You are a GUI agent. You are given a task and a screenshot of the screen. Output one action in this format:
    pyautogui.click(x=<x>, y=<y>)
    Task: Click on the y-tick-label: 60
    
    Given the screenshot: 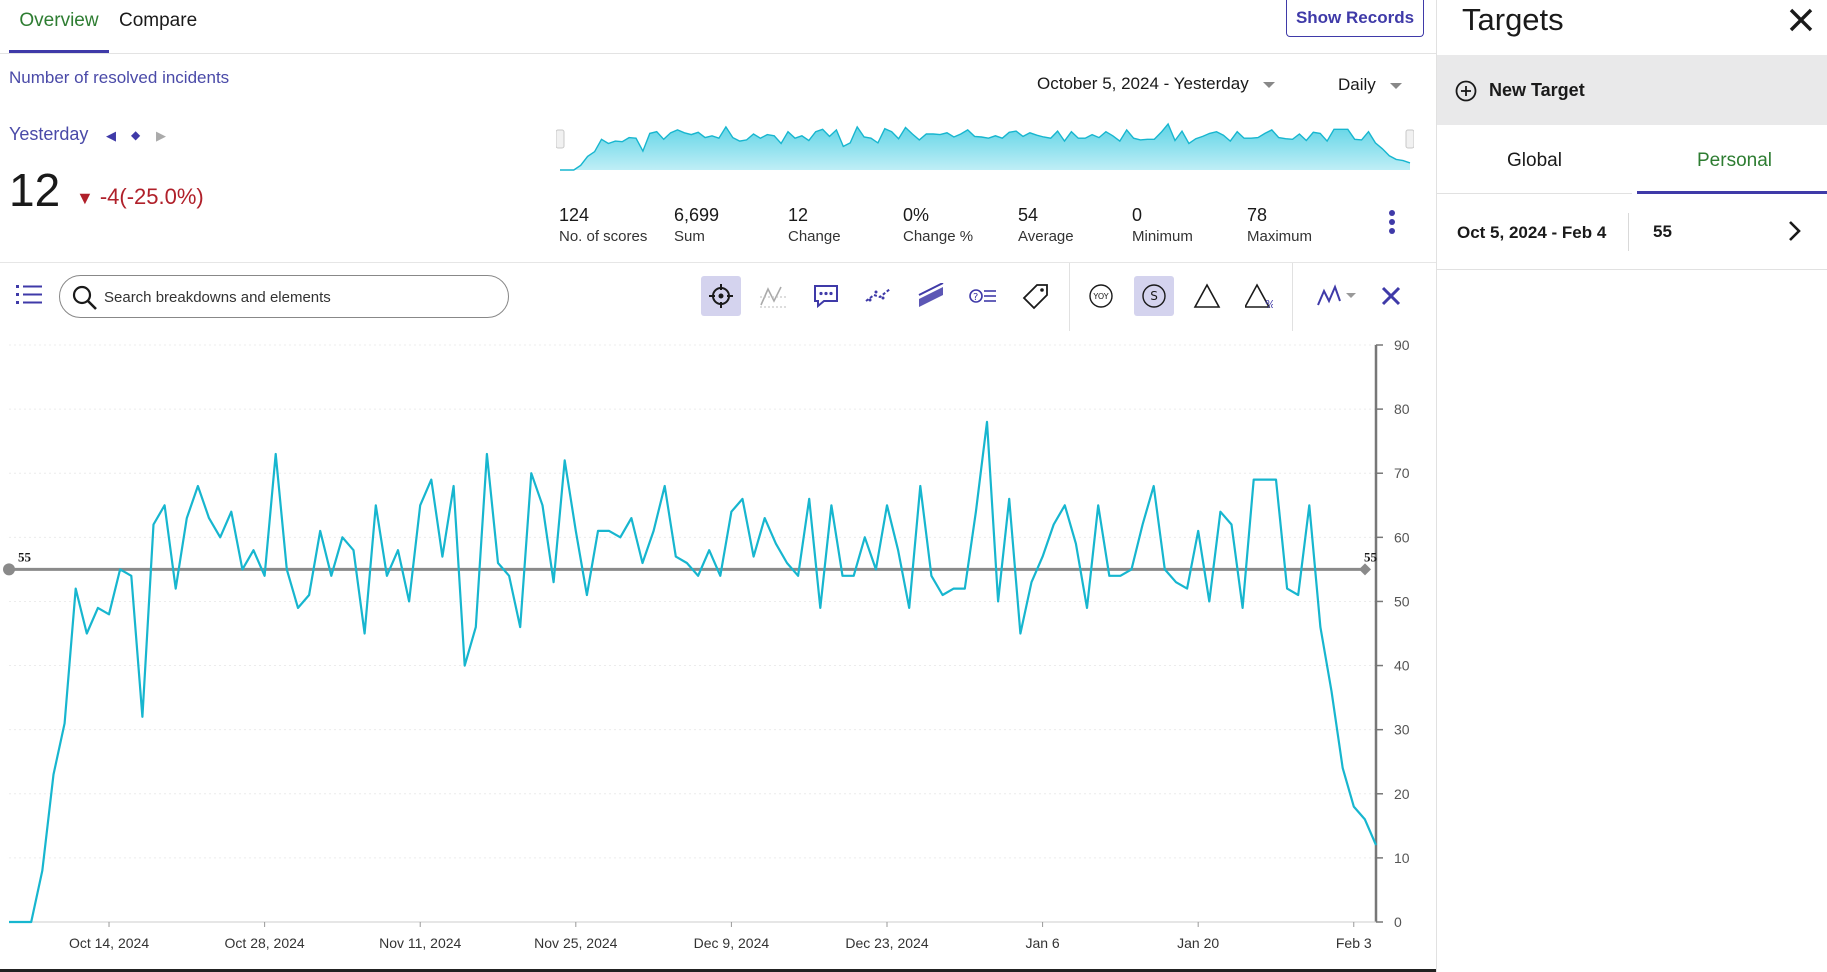 What is the action you would take?
    pyautogui.click(x=1402, y=537)
    